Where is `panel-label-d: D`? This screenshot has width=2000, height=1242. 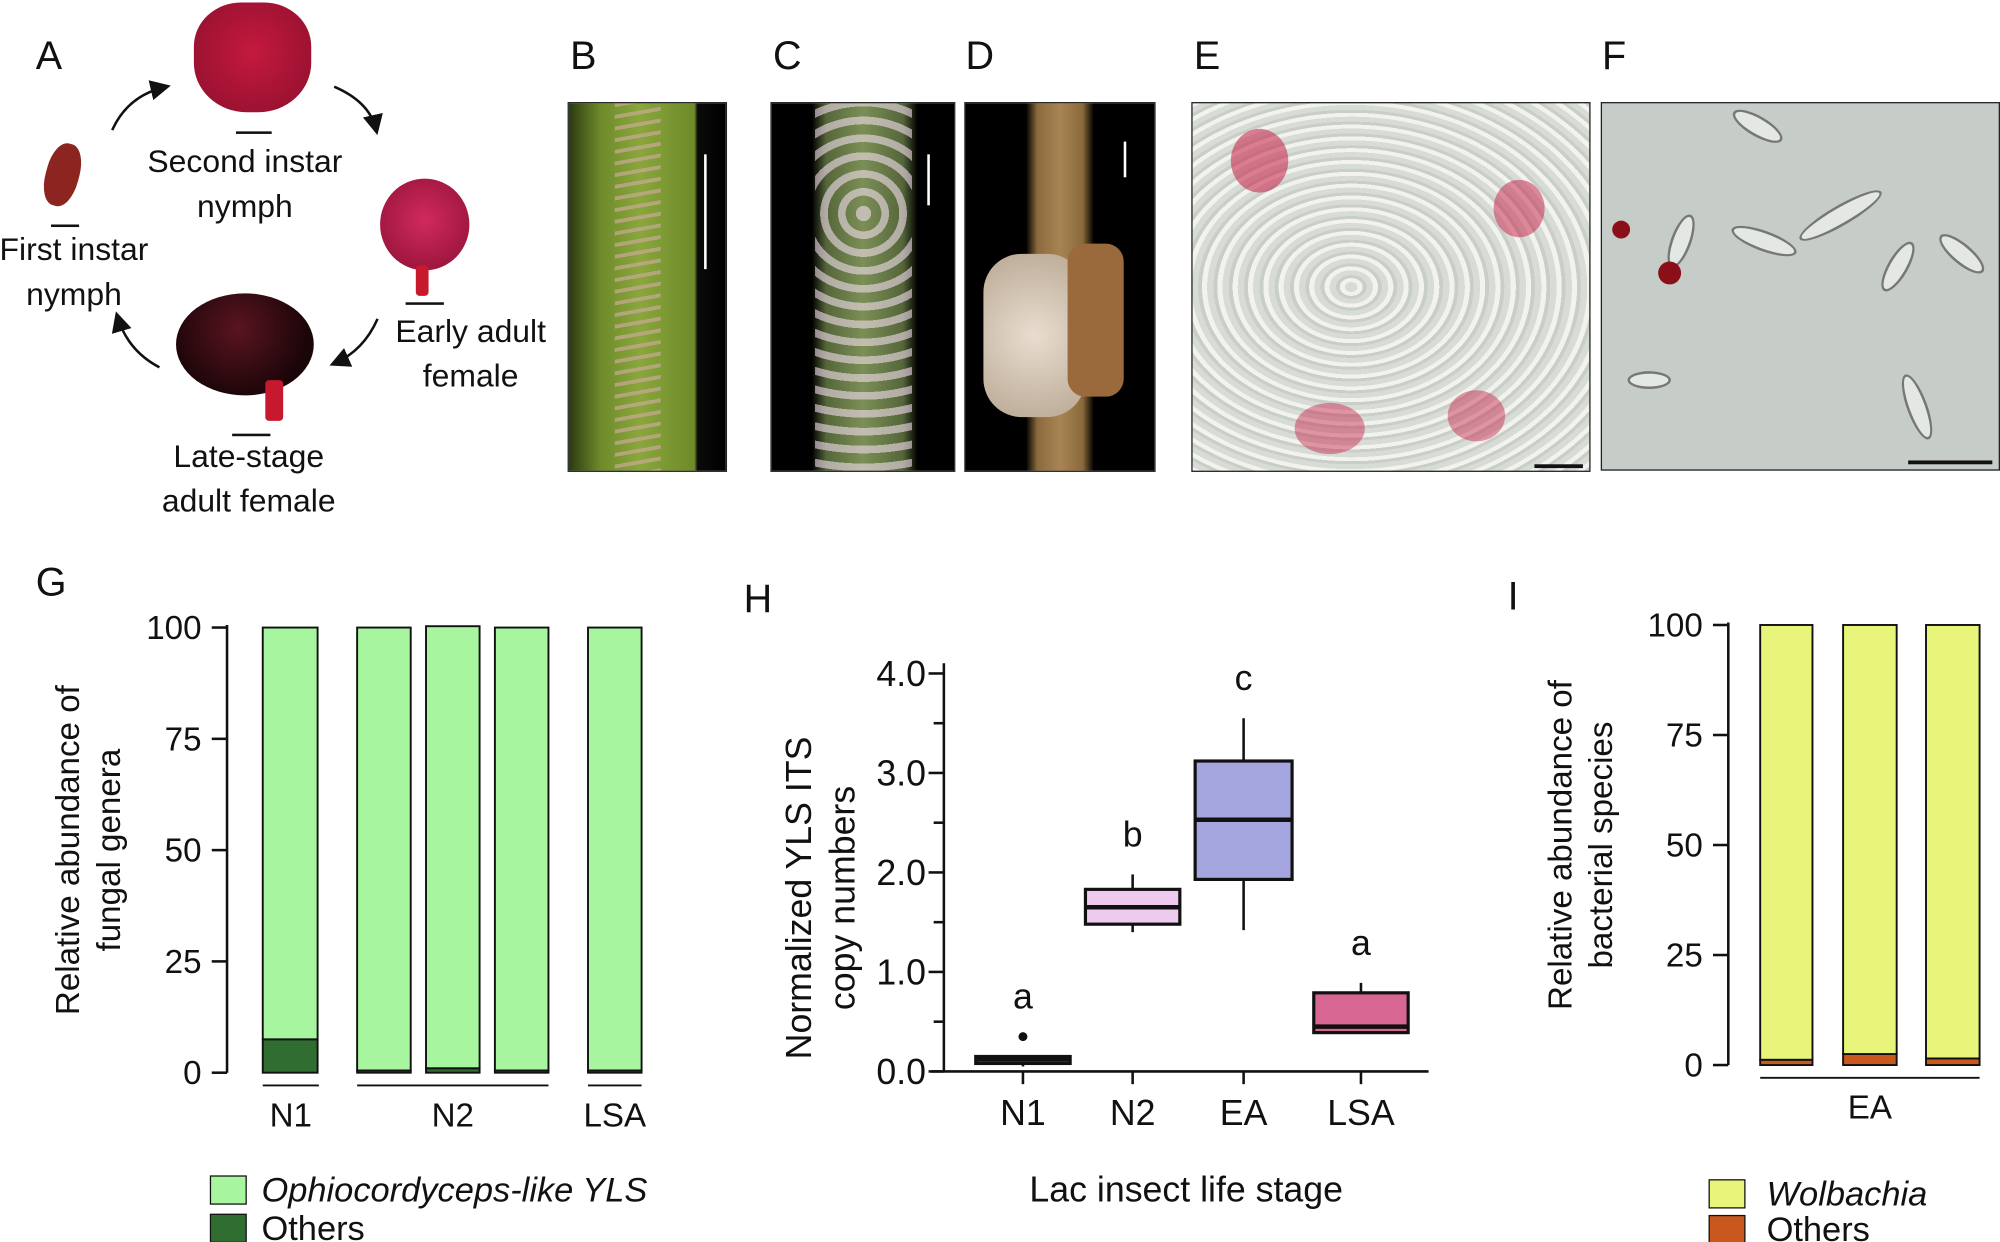
panel-label-d: D is located at coordinates (980, 55).